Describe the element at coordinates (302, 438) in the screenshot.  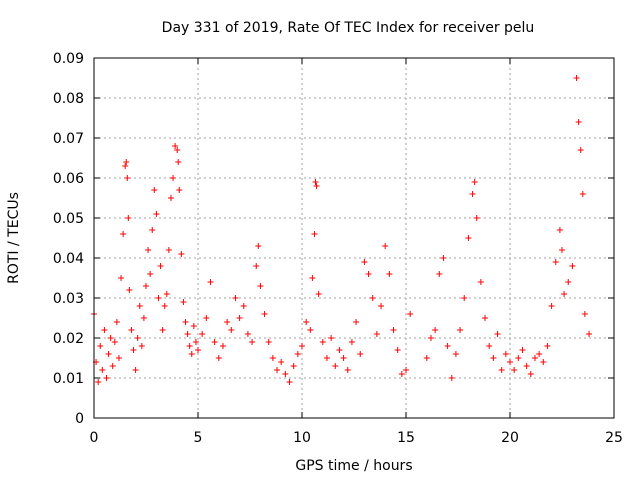
I see `x-tick-label: 10` at that location.